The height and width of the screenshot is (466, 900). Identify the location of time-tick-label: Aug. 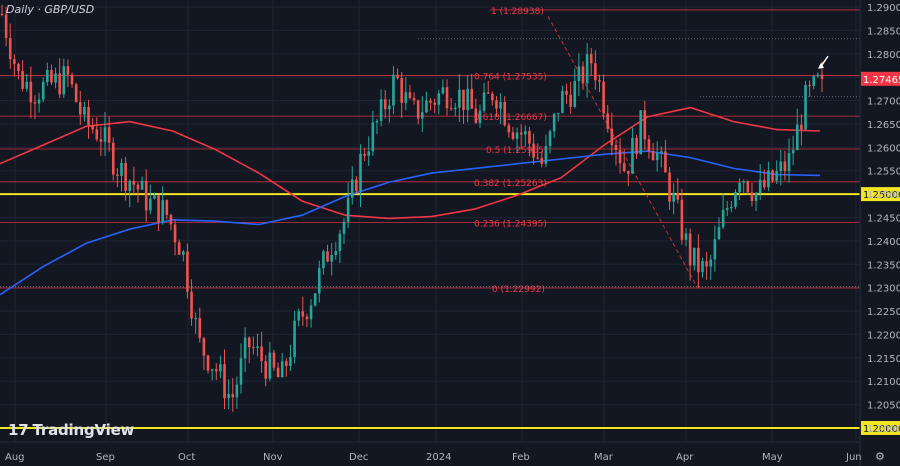
(15, 457).